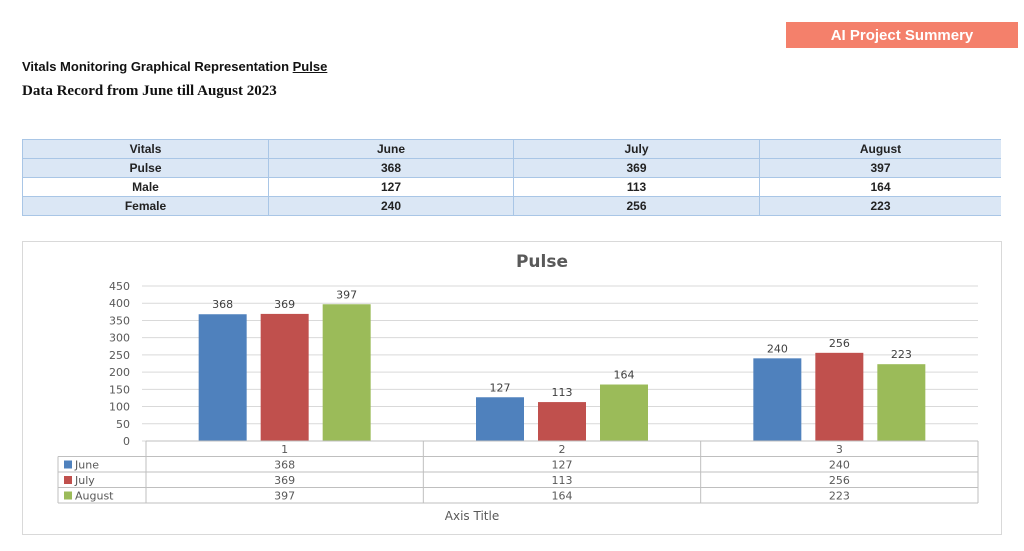 The height and width of the screenshot is (551, 1024). I want to click on y-tick-label: 250, so click(119, 355).